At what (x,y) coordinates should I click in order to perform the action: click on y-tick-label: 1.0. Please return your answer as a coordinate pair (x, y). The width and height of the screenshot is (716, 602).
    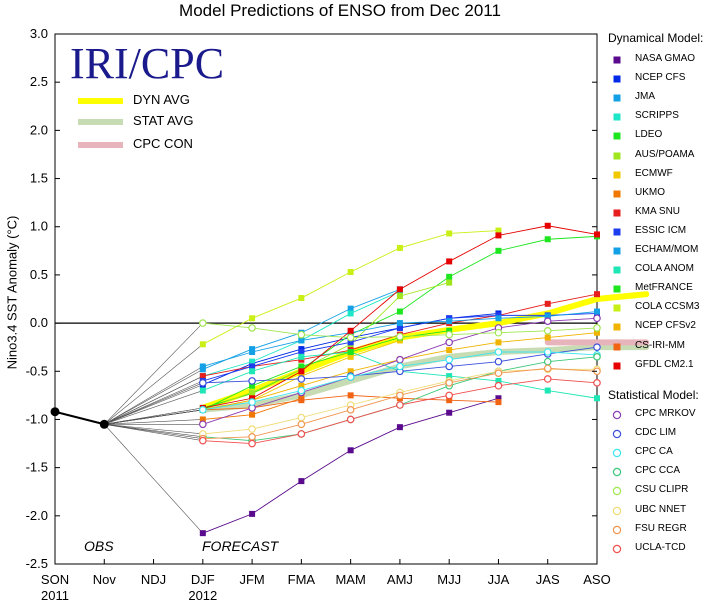
    Looking at the image, I should click on (39, 226).